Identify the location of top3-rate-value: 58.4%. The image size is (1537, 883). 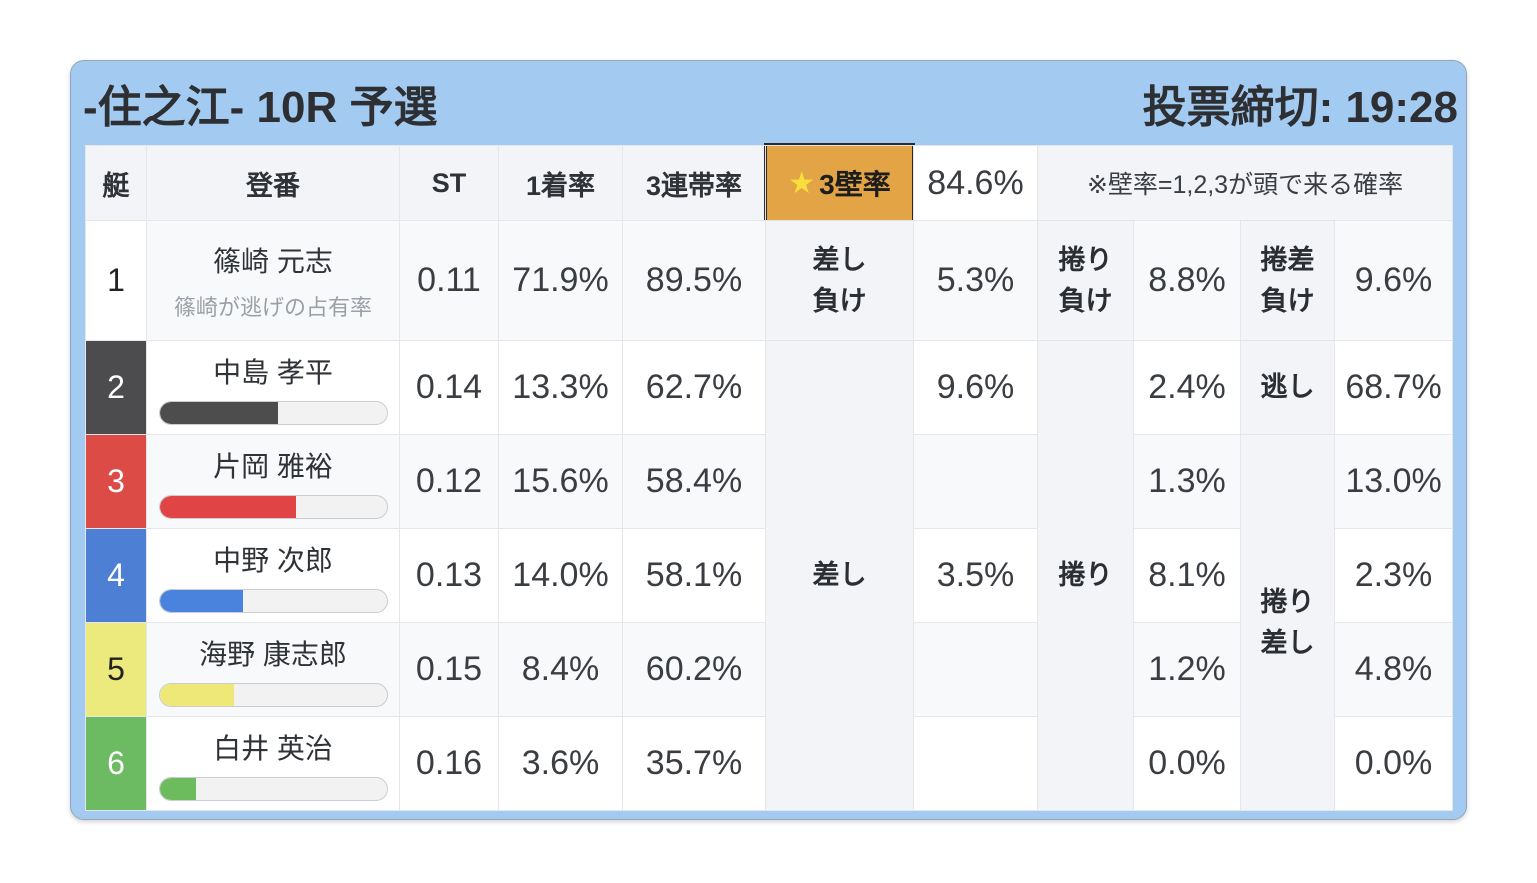
(694, 481).